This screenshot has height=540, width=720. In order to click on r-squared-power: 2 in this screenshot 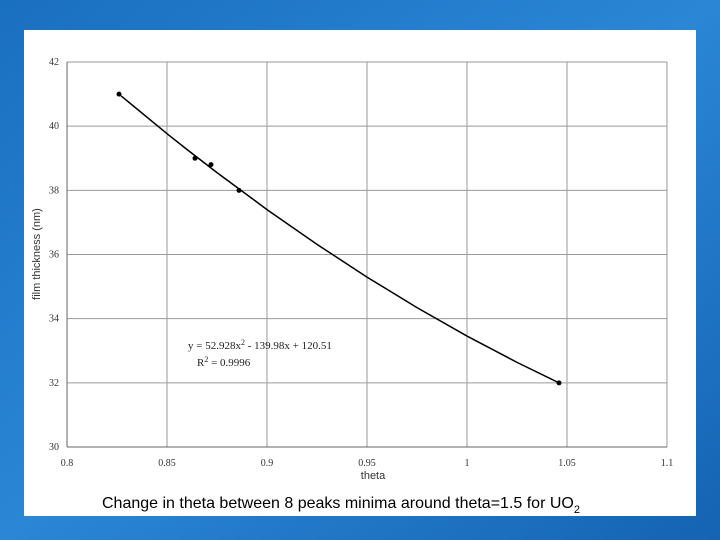, I will do `click(206, 359)`.